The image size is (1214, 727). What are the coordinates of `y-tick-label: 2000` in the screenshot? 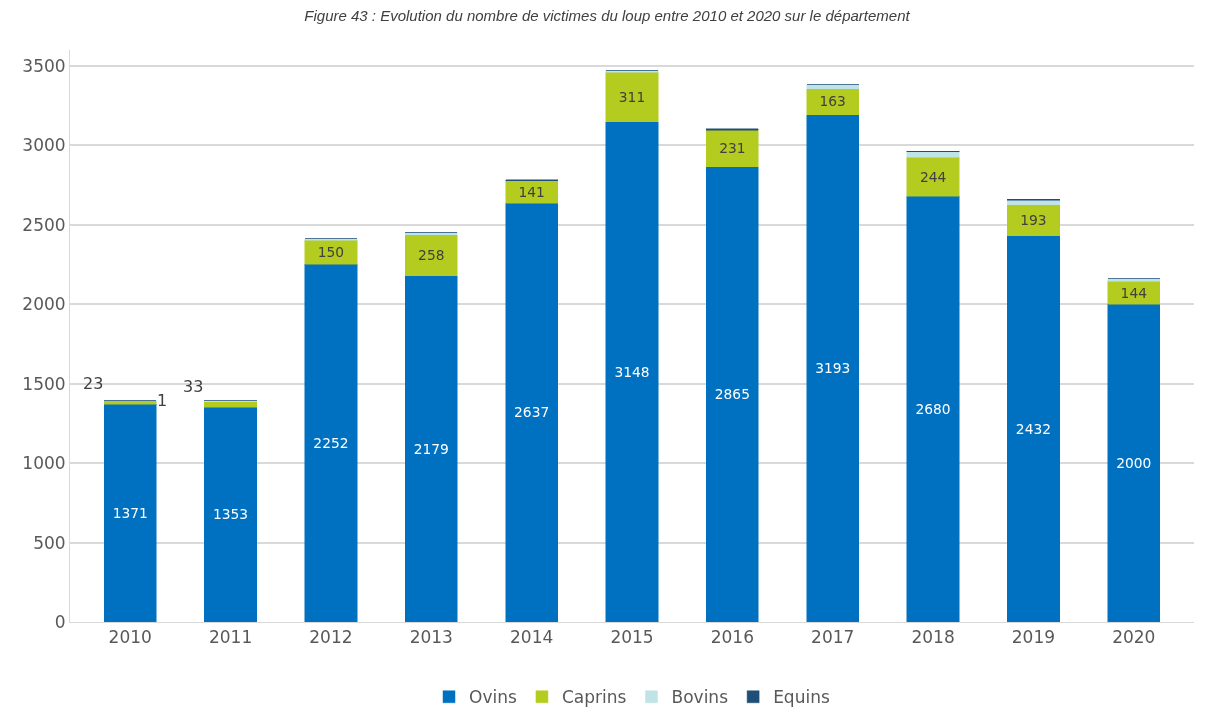 It's located at (44, 304).